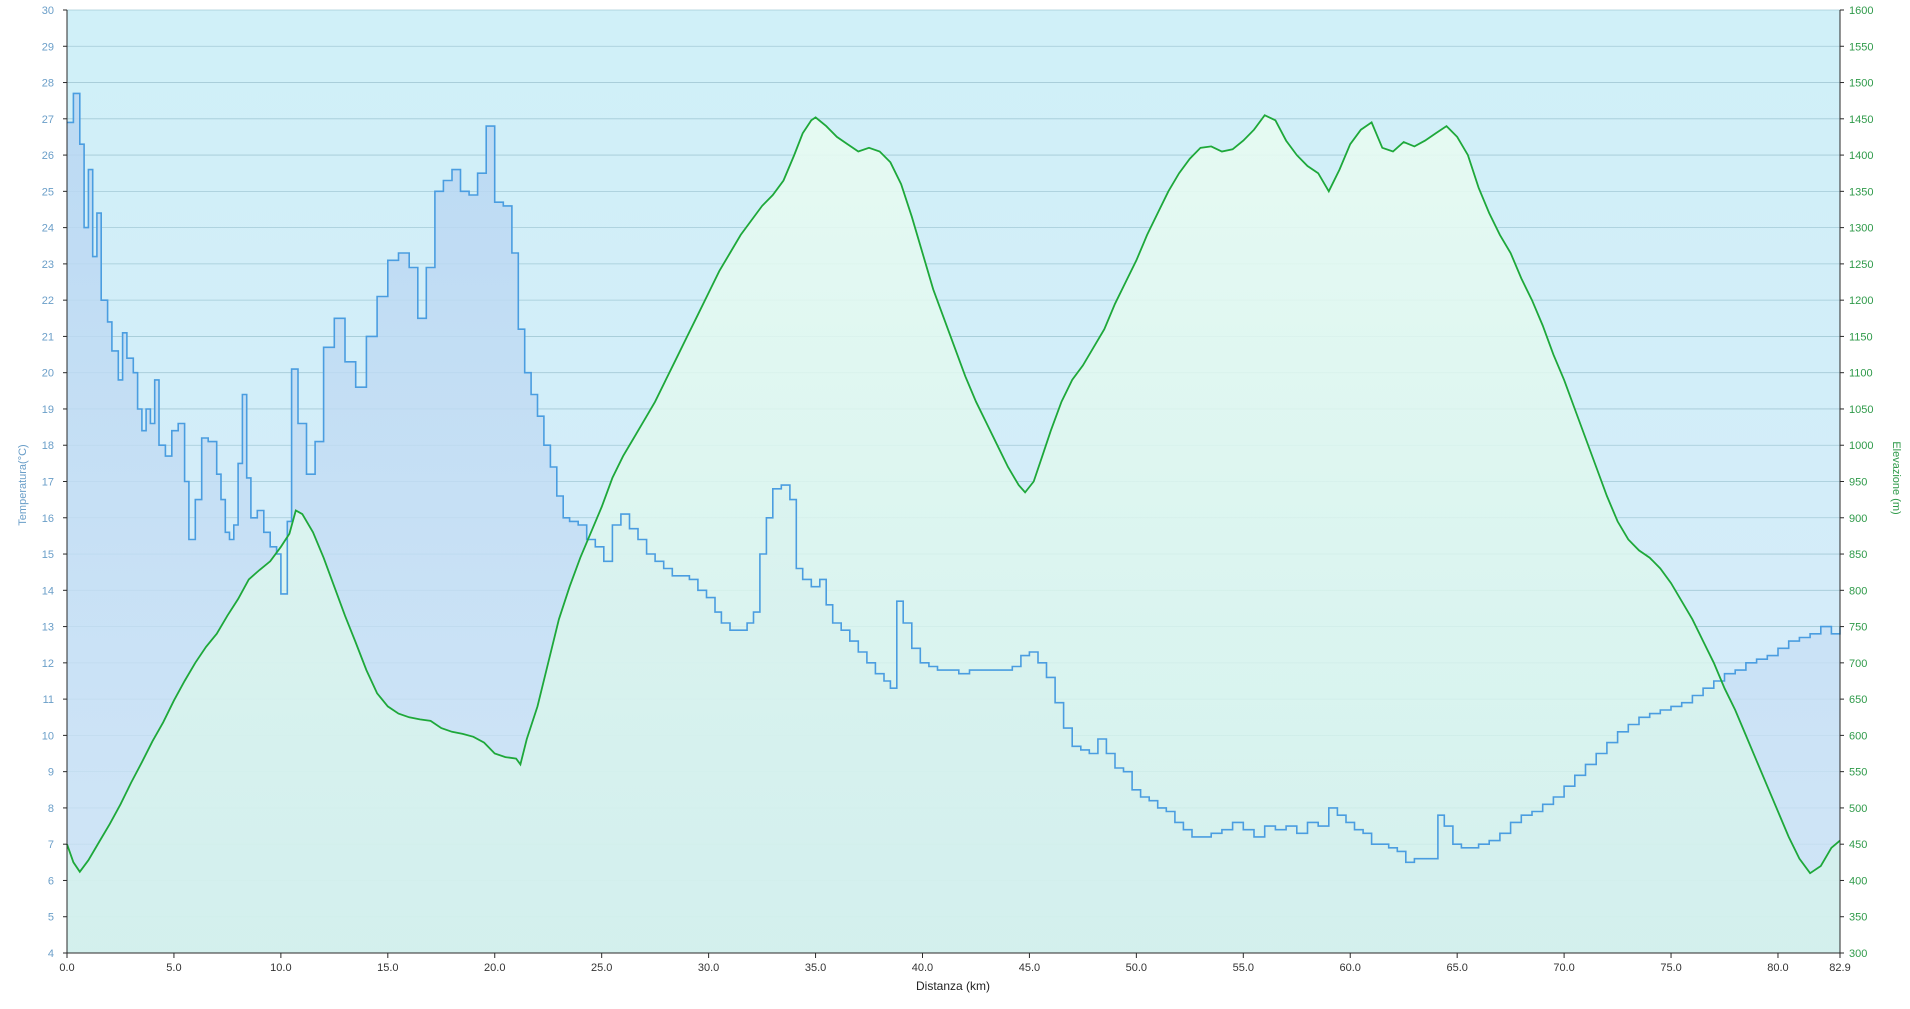  What do you see at coordinates (1858, 664) in the screenshot?
I see `right-tick-label: 700` at bounding box center [1858, 664].